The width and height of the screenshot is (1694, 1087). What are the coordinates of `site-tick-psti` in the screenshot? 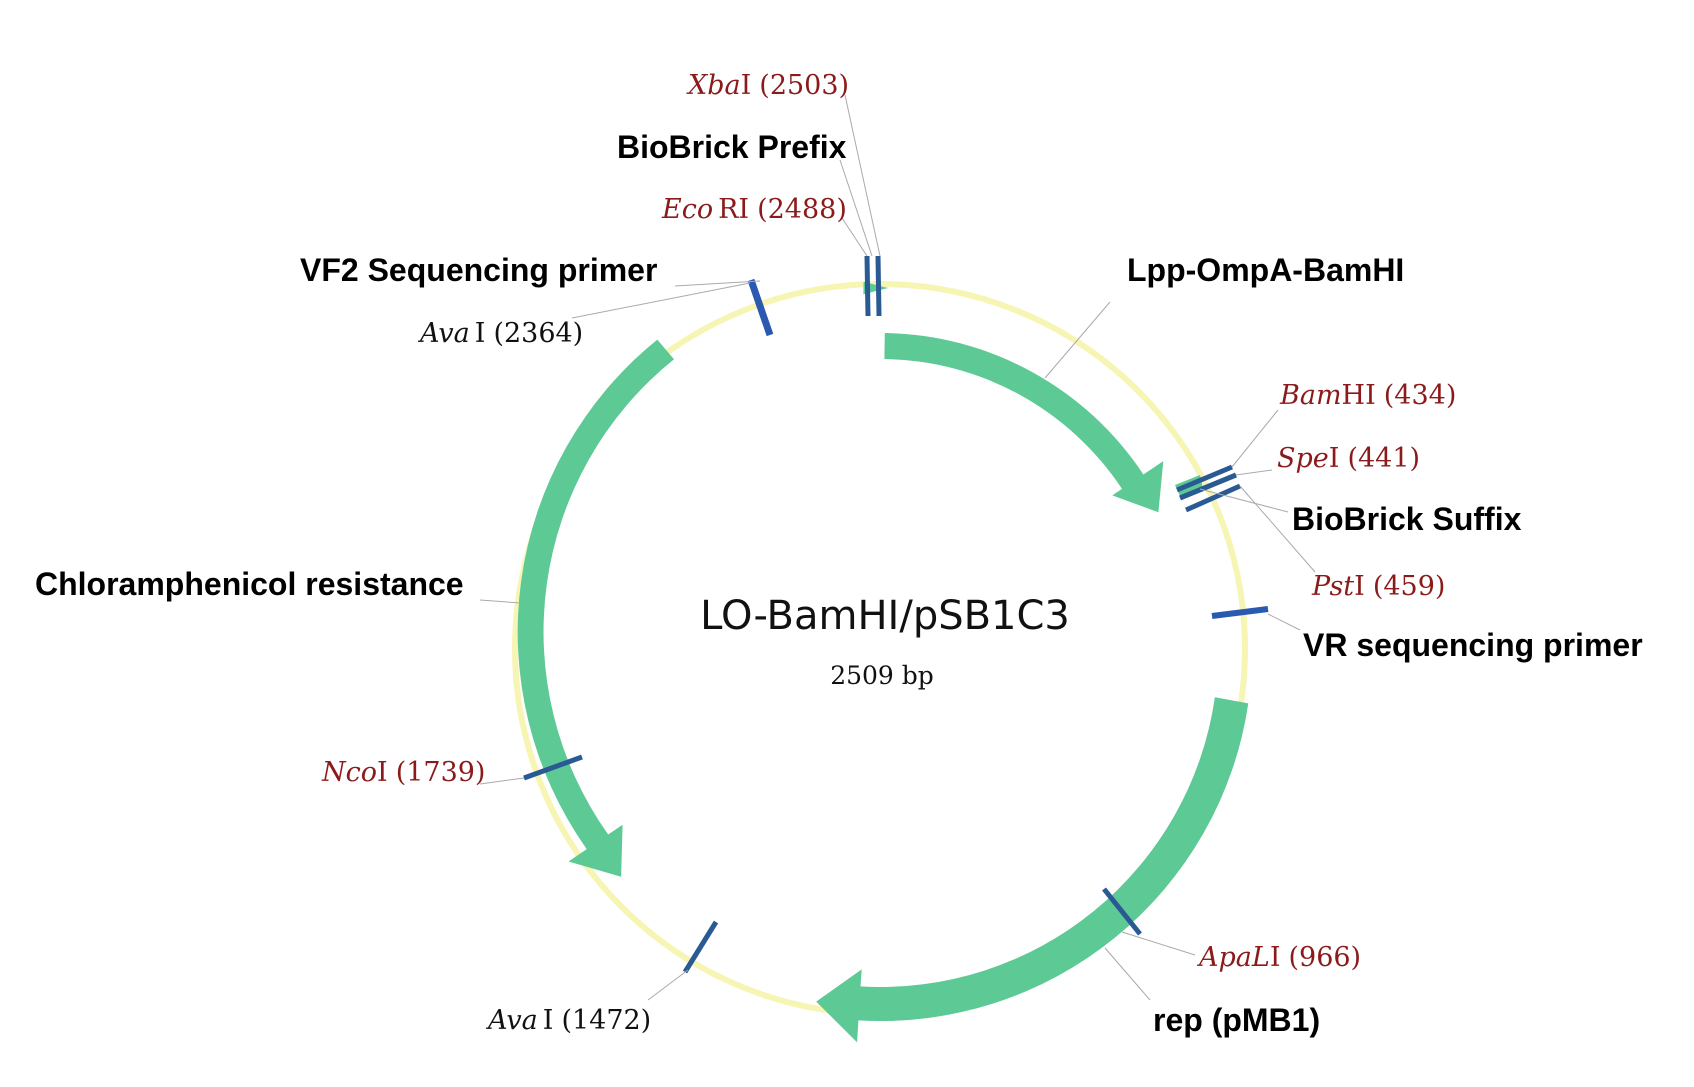 It's located at (1213, 498).